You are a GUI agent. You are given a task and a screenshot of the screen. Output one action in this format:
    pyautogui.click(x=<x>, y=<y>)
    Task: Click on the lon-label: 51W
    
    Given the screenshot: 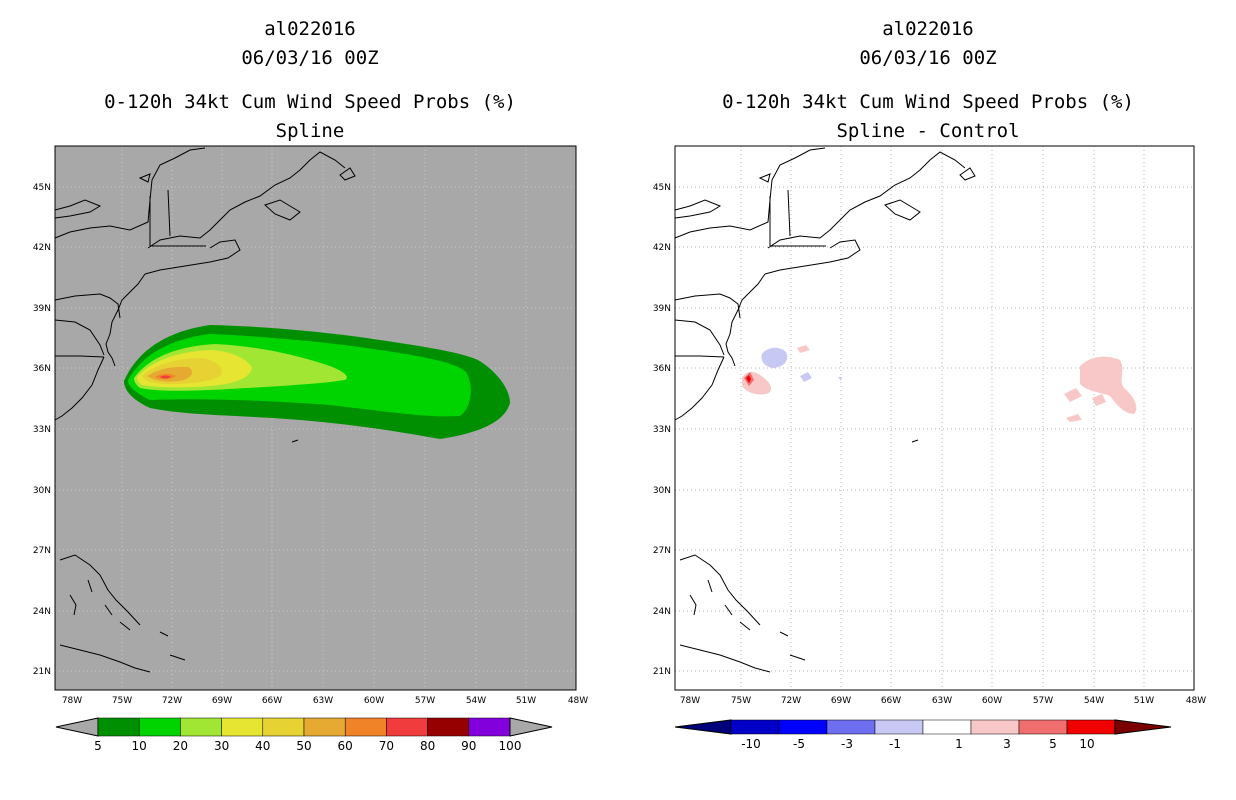 What is the action you would take?
    pyautogui.click(x=526, y=701)
    